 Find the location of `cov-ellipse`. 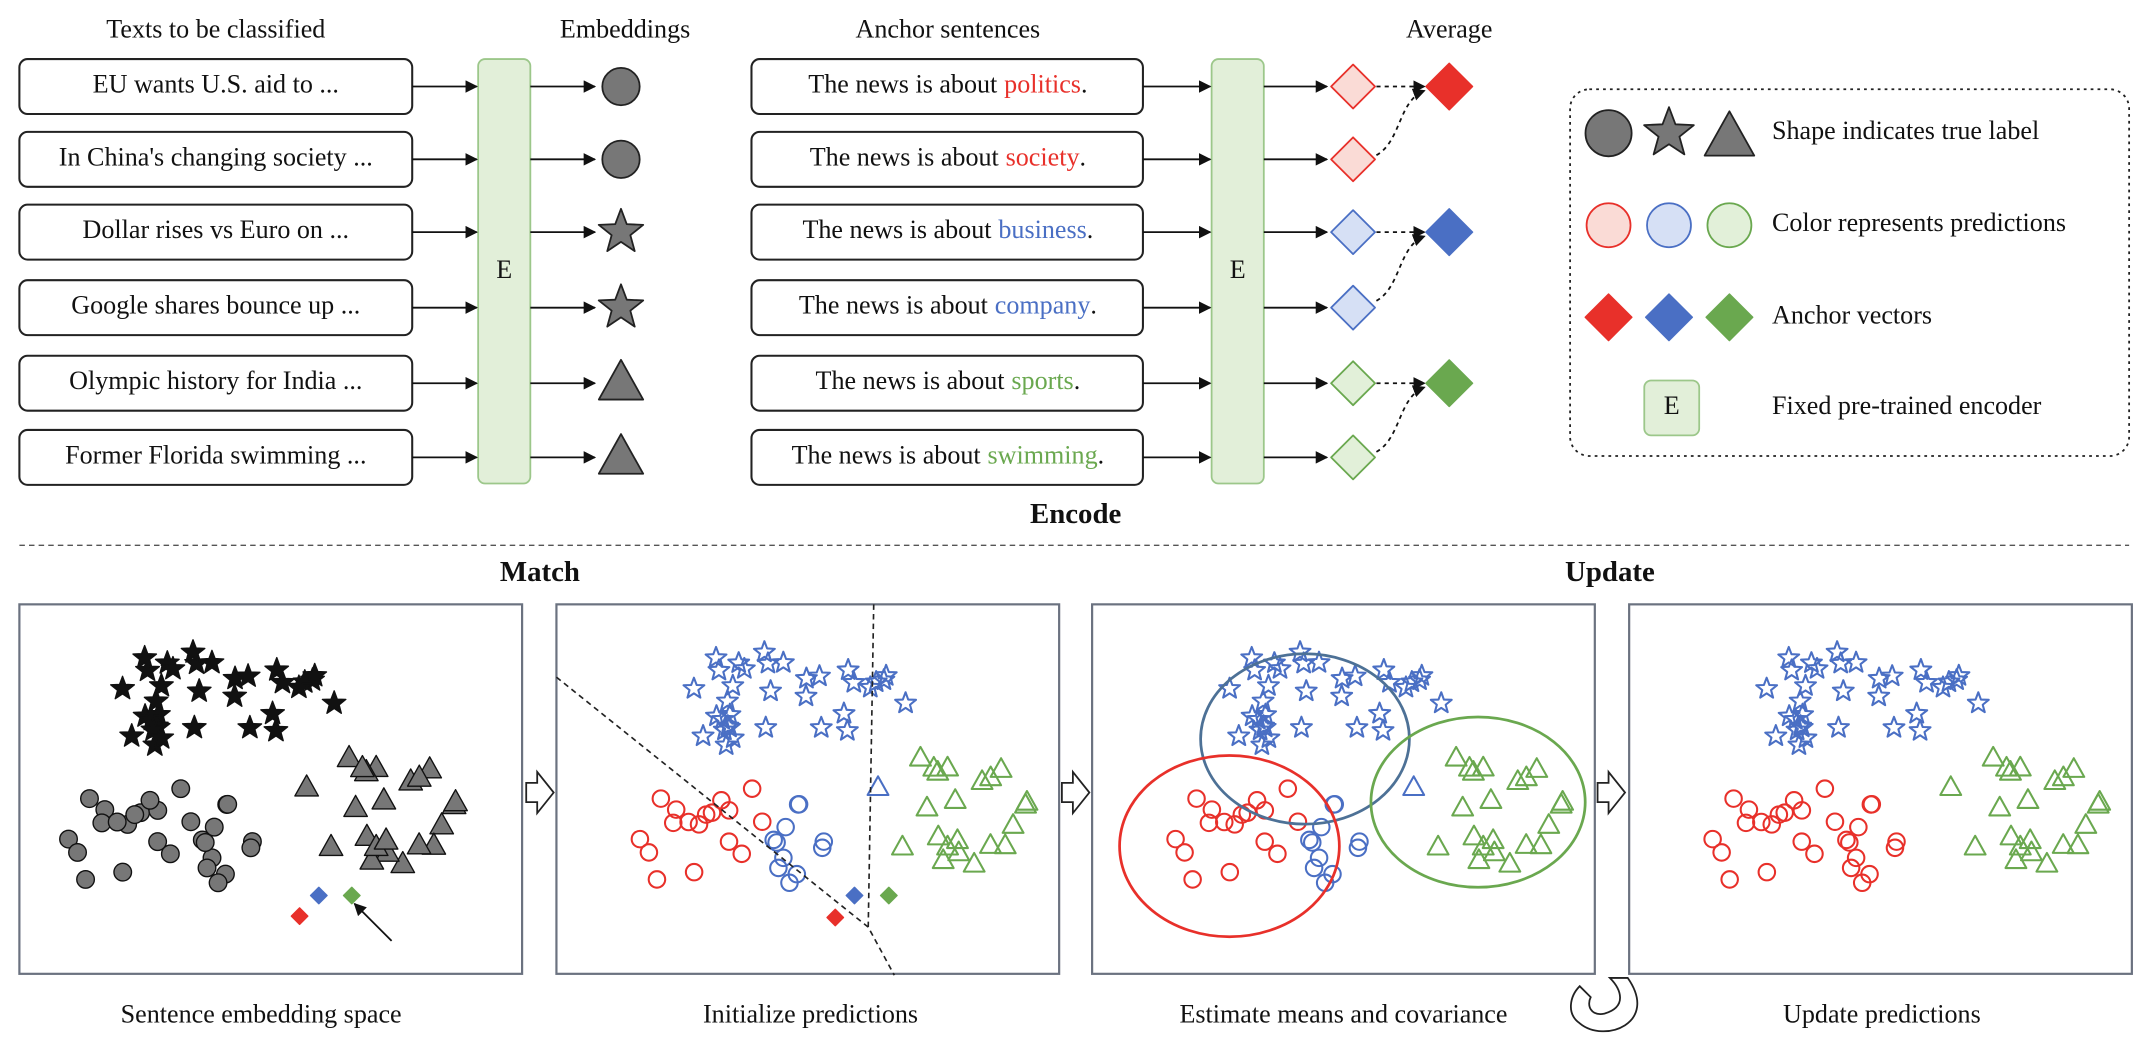

cov-ellipse is located at coordinates (1305, 739).